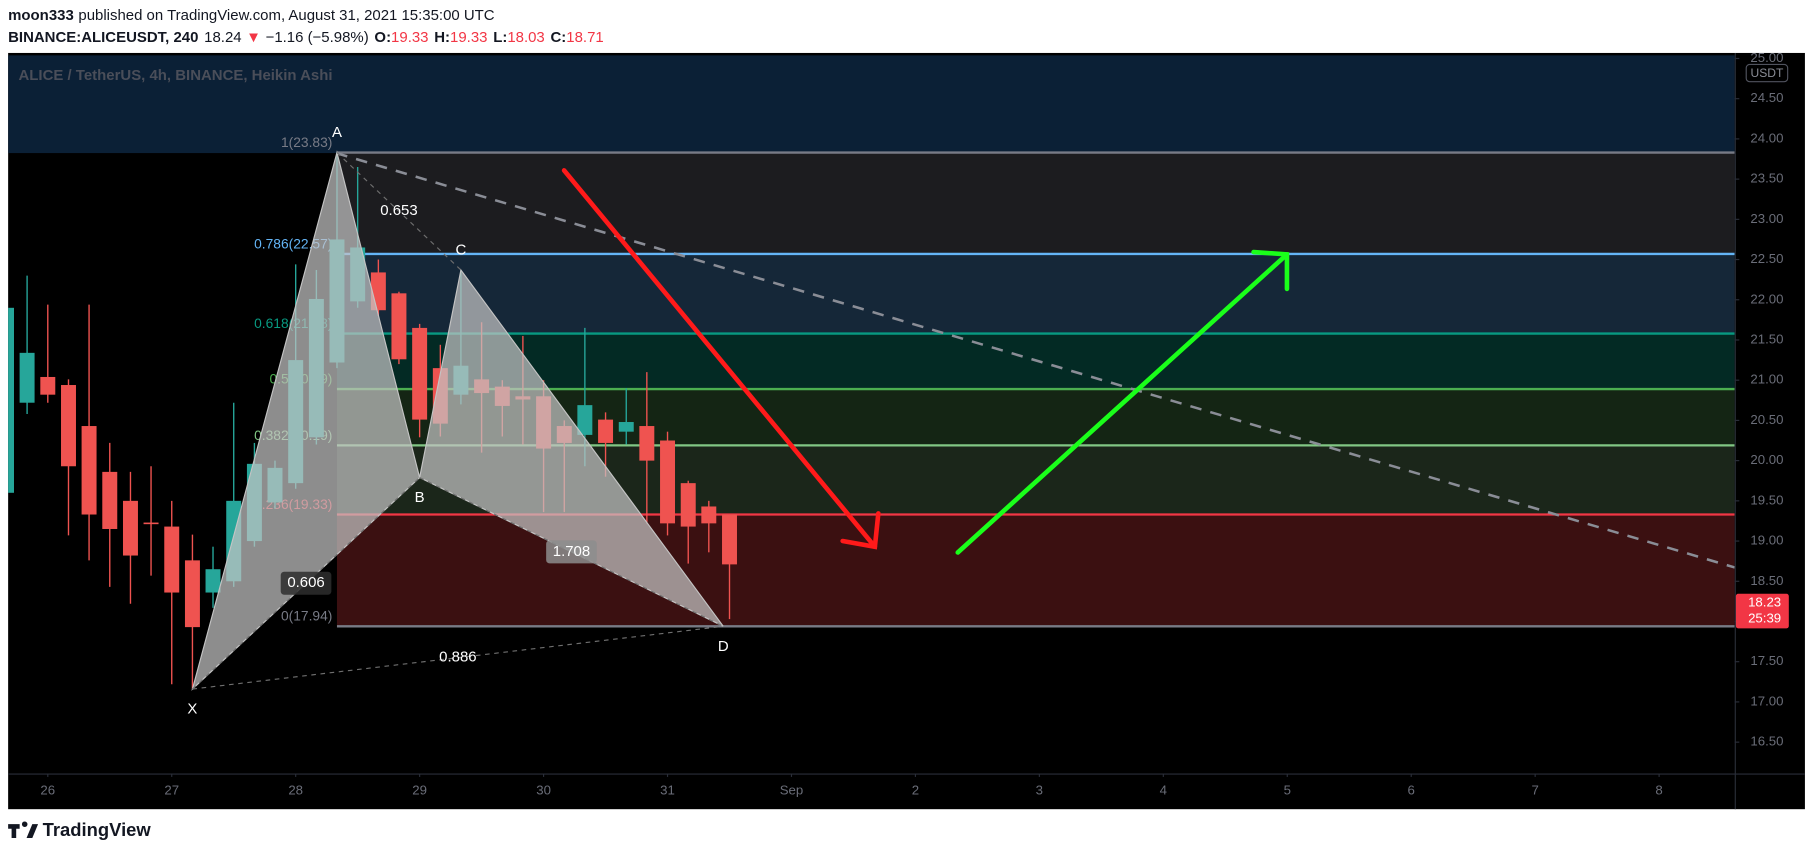 The width and height of the screenshot is (1805, 855). What do you see at coordinates (525, 37) in the screenshot?
I see `ohlc-value: 18.03` at bounding box center [525, 37].